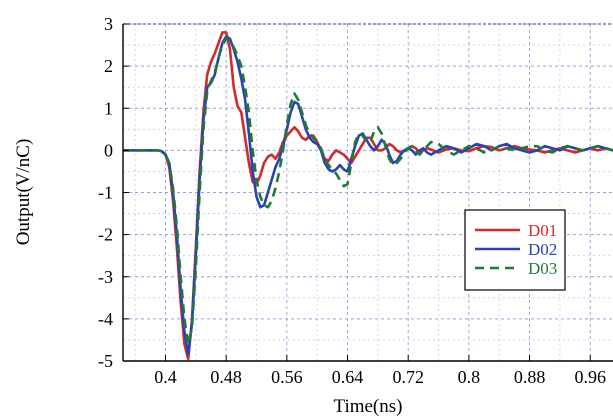  I want to click on legend-label-d02: D02, so click(542, 249).